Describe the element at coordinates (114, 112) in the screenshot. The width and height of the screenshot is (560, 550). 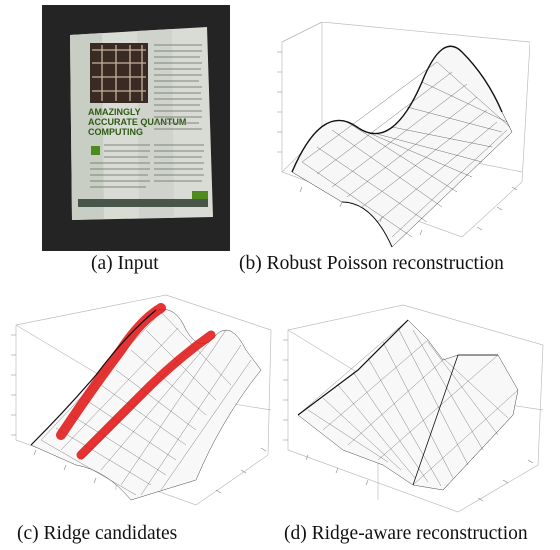
I see `svg-text: AMAZINGLY` at that location.